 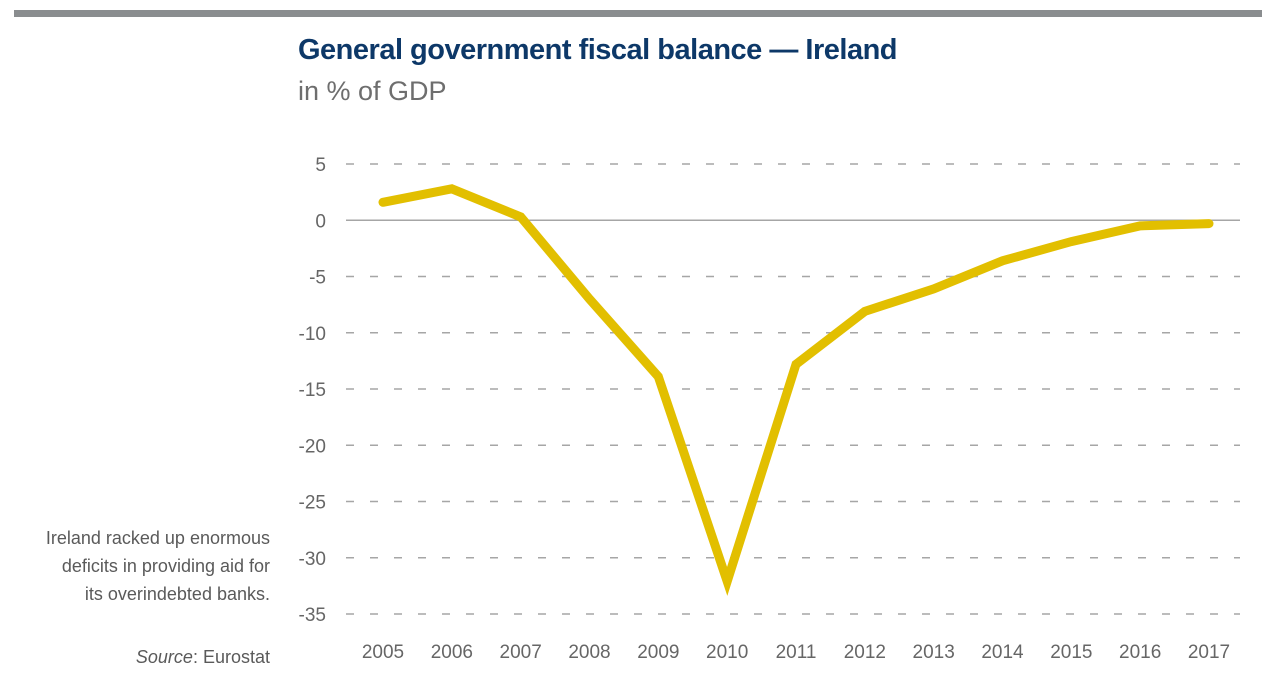 What do you see at coordinates (1209, 652) in the screenshot?
I see `x-tick-label: 2017` at bounding box center [1209, 652].